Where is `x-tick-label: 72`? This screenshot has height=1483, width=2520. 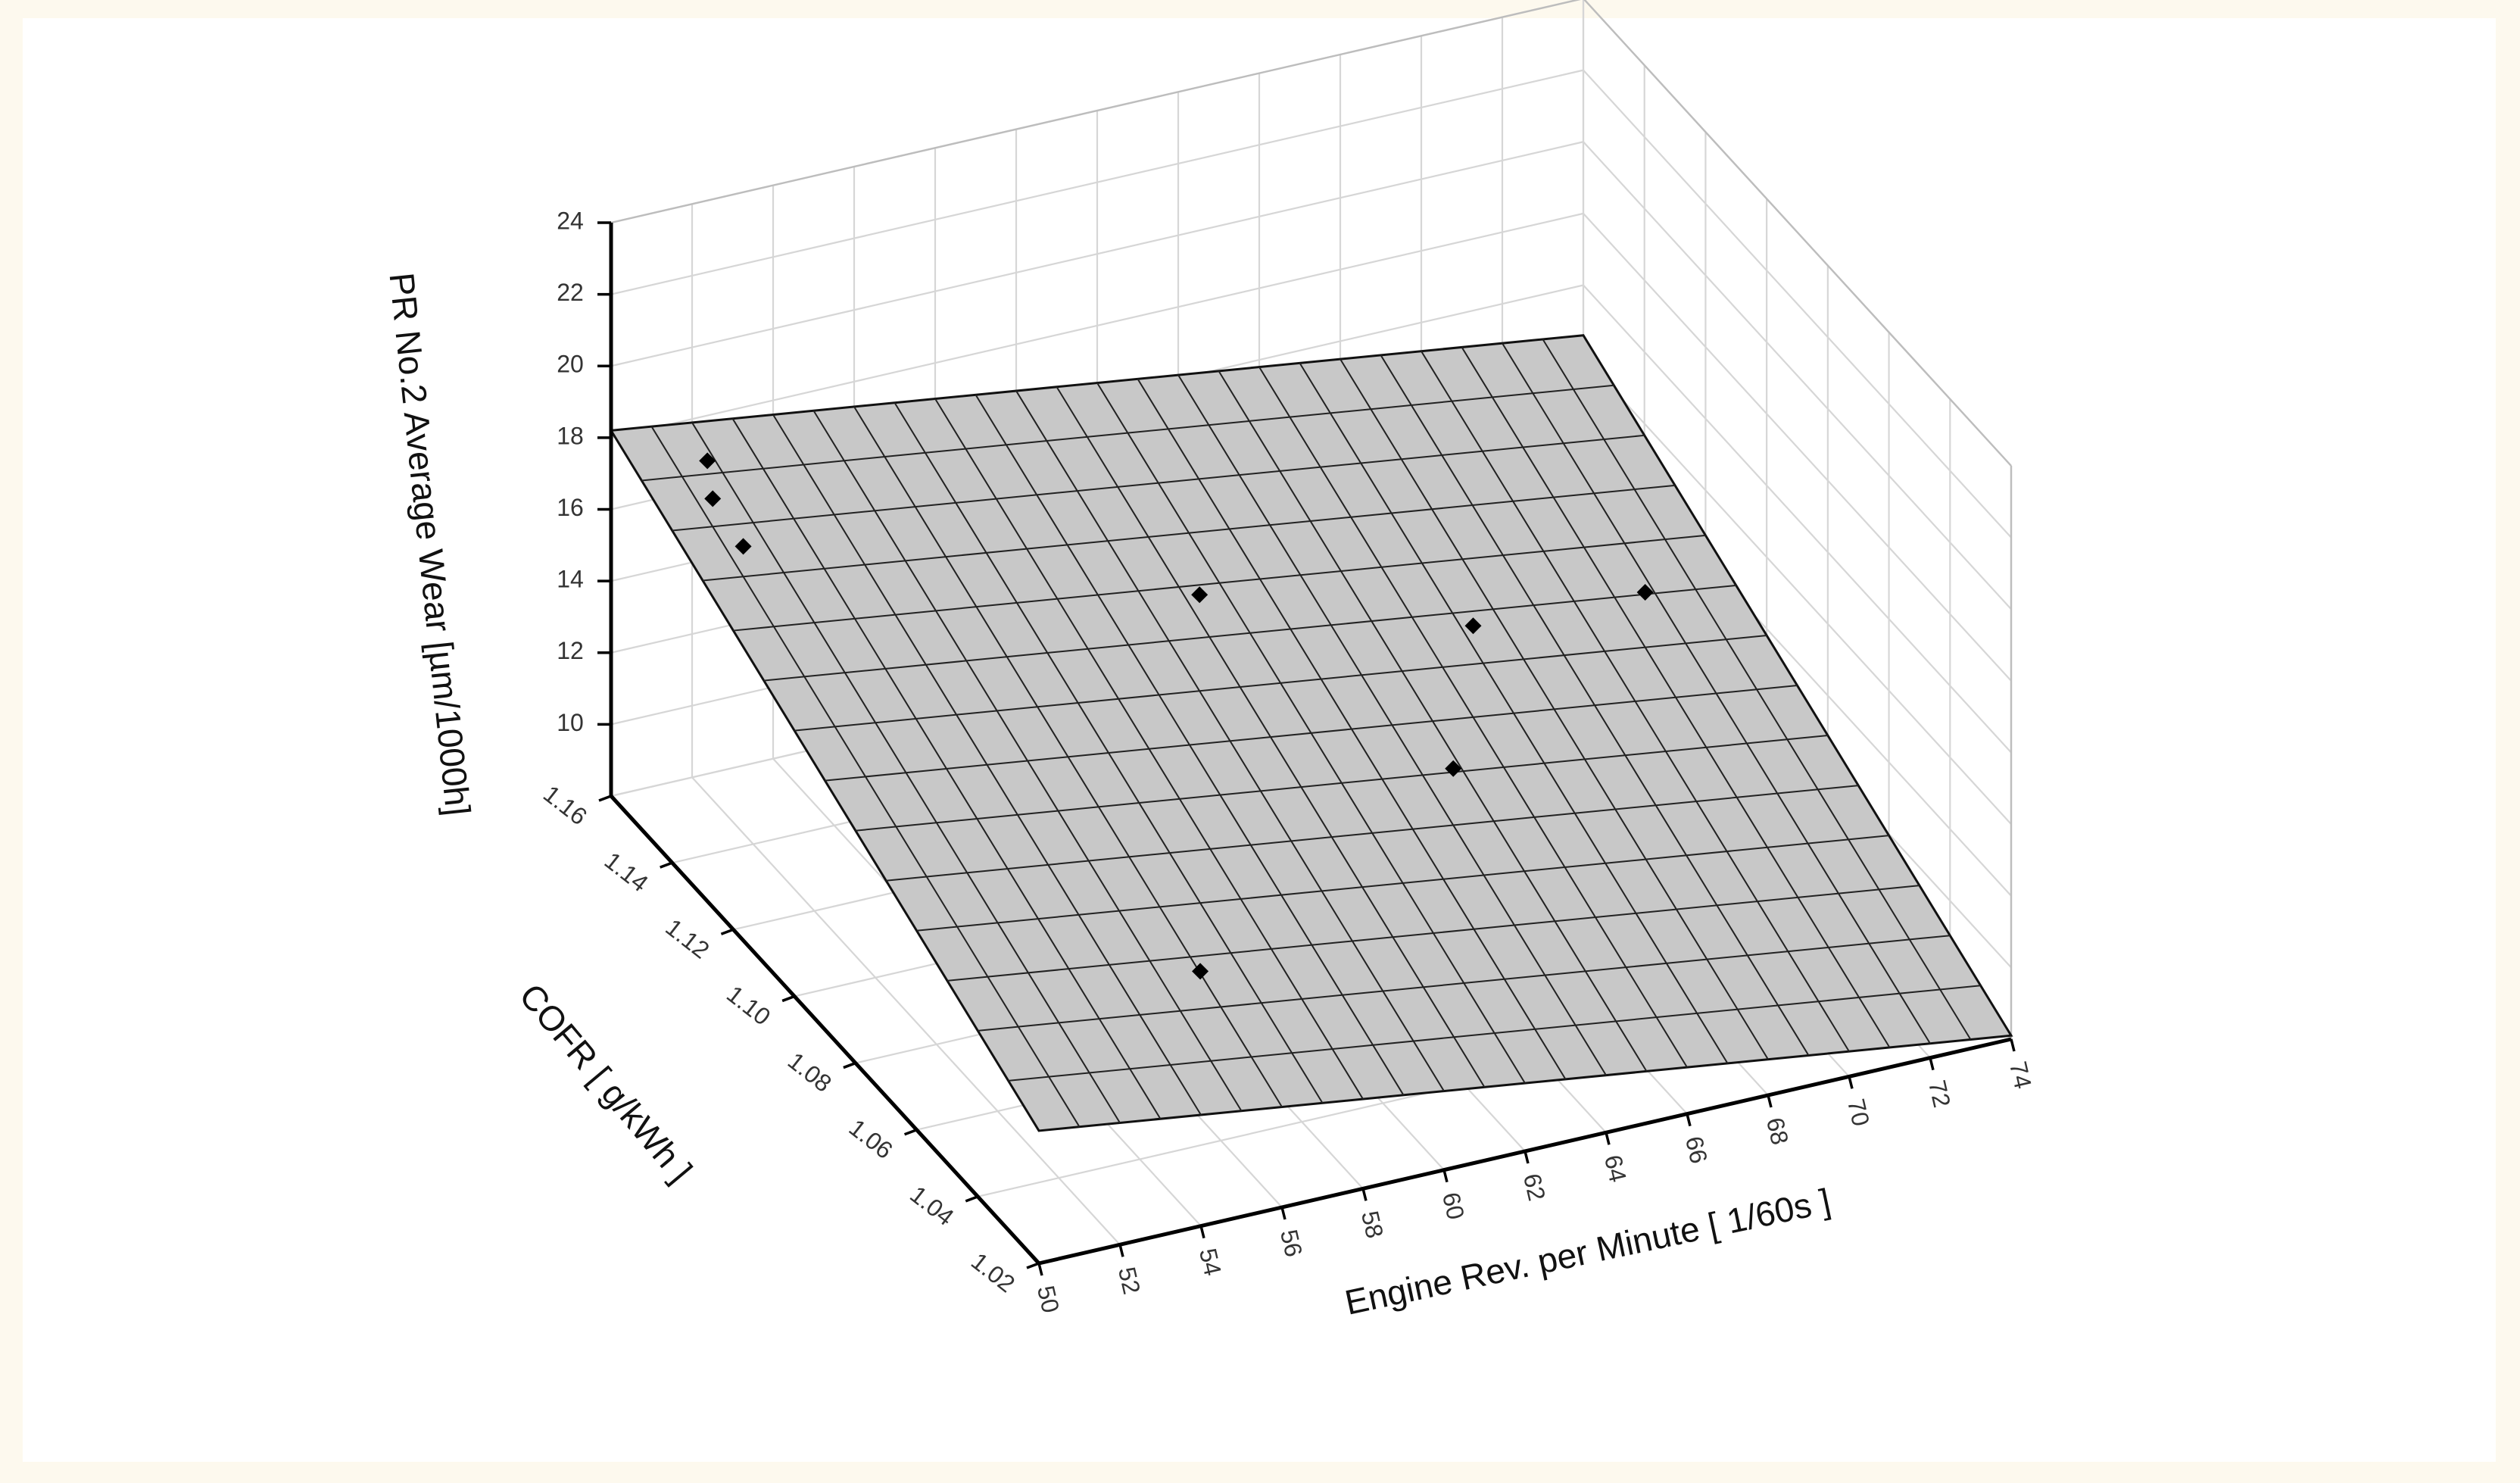
x-tick-label: 72 is located at coordinates (1939, 1094).